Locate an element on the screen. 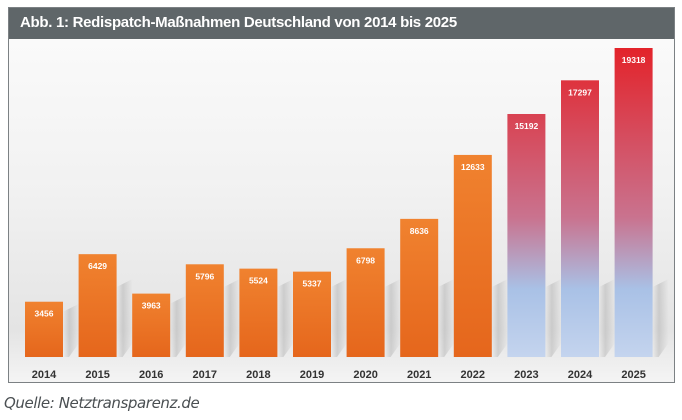  x-tick-label: 2018 is located at coordinates (258, 375).